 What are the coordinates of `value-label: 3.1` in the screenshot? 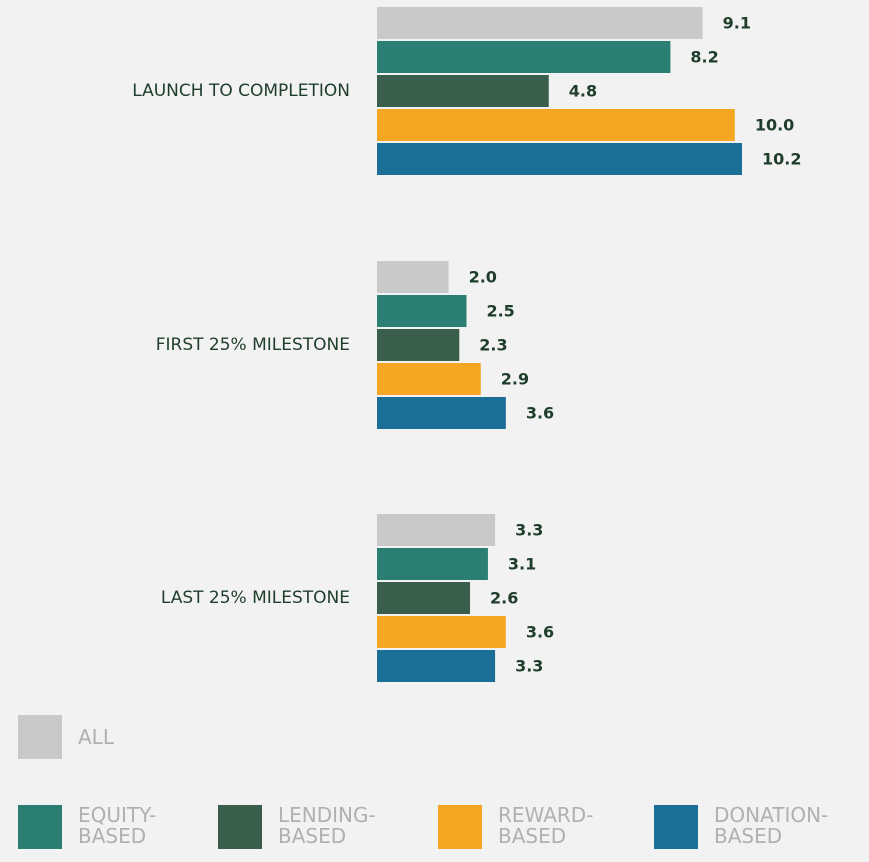 It's located at (522, 564).